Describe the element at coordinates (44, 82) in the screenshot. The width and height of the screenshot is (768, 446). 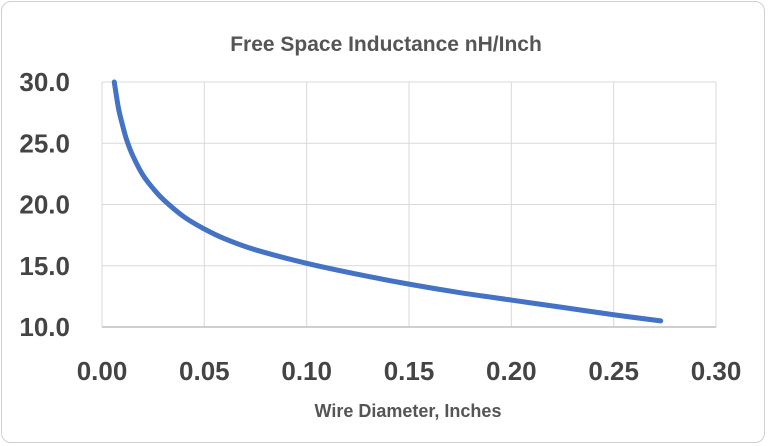
I see `y-tick-label: 30.0` at that location.